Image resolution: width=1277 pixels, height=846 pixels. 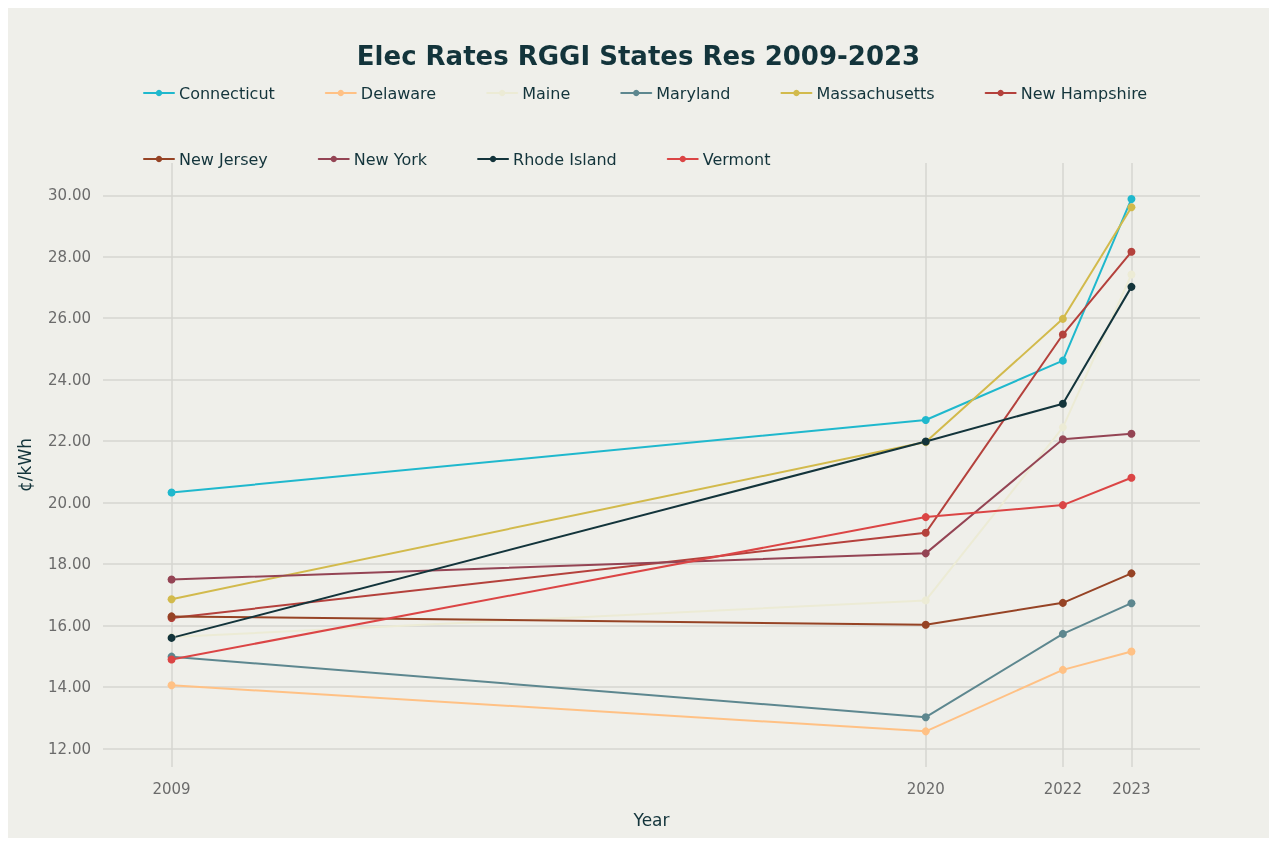 I want to click on y-axis-title: ¢/kWh, so click(x=24, y=465).